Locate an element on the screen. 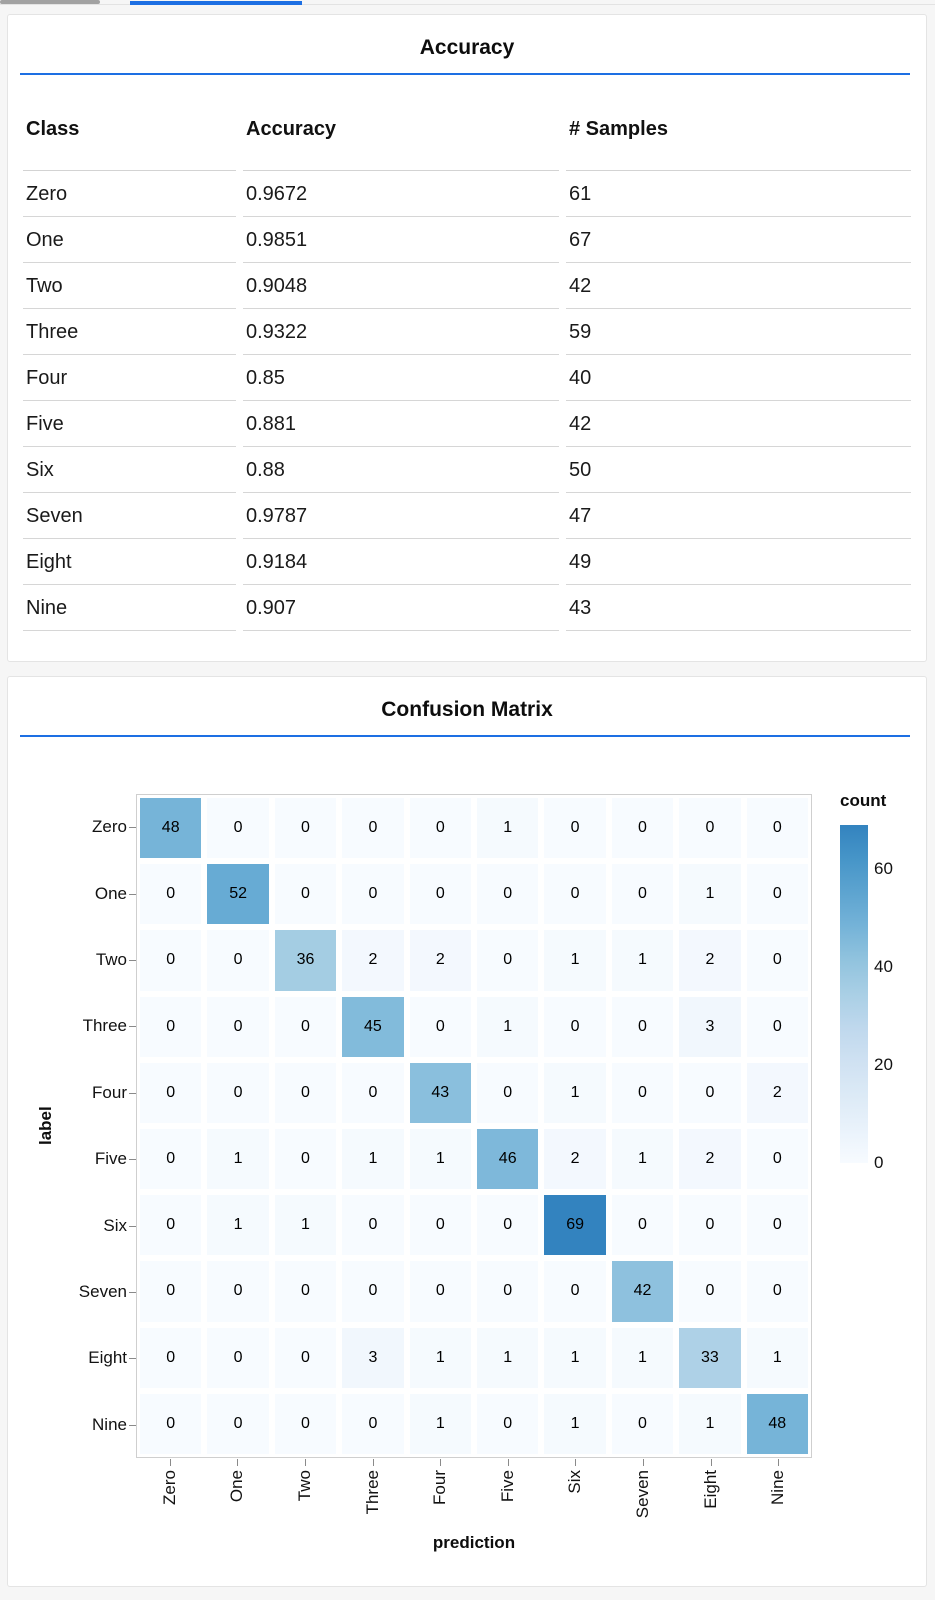  x-axis-tick-label: Zero is located at coordinates (169, 1487).